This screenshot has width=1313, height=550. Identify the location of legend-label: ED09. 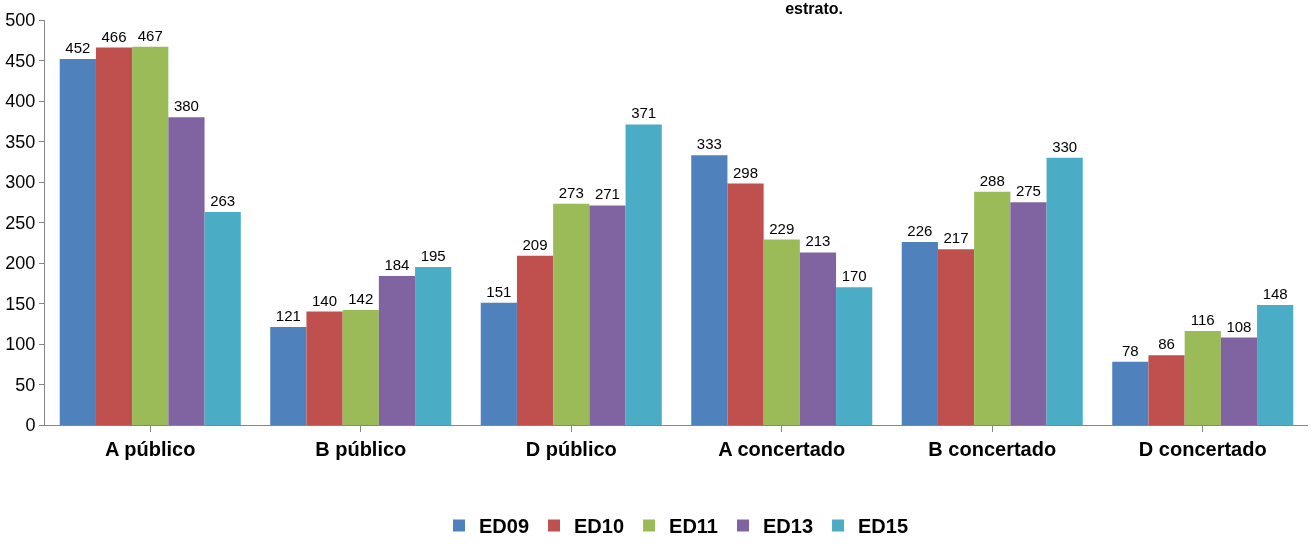
(504, 526).